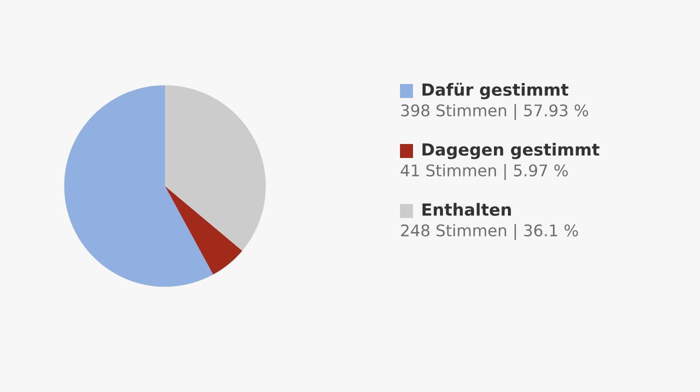  I want to click on legend-label: Dagegen gestimmt, so click(511, 151).